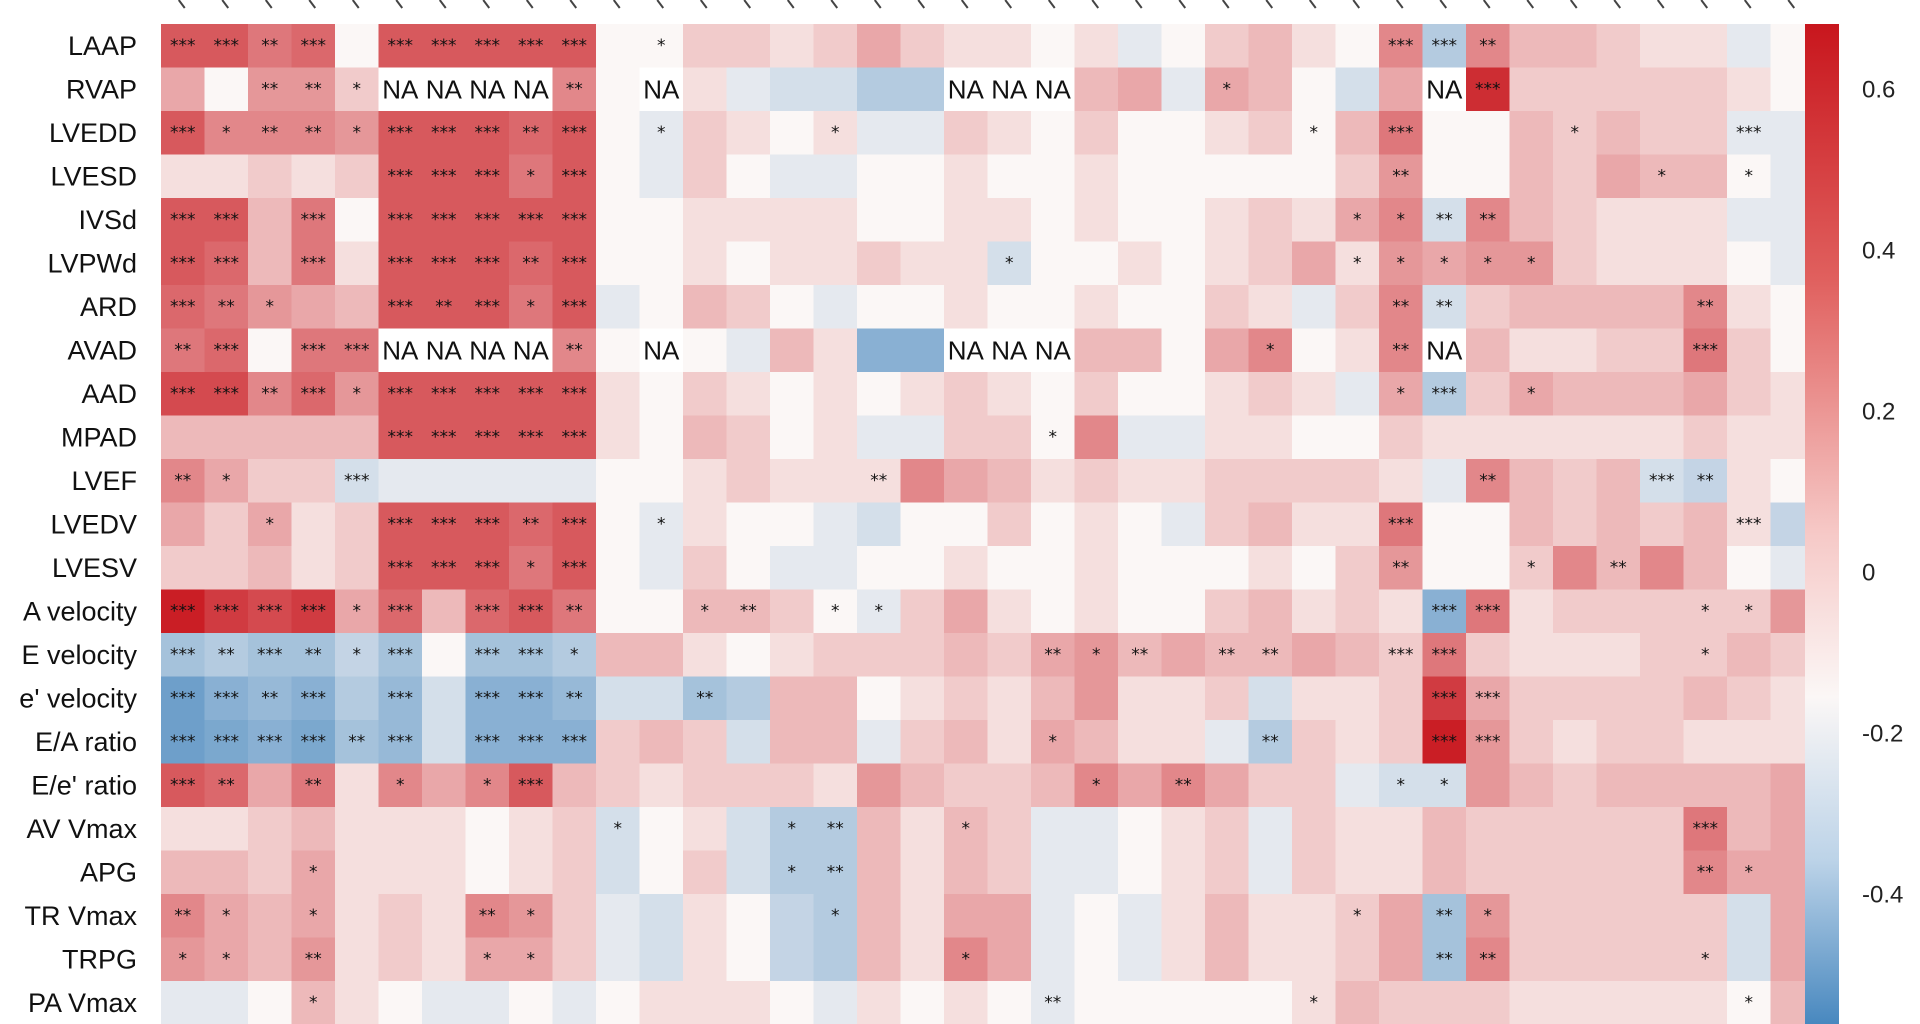 This screenshot has width=1920, height=1024. Describe the element at coordinates (93, 524) in the screenshot. I see `row-label: LVEDV` at that location.